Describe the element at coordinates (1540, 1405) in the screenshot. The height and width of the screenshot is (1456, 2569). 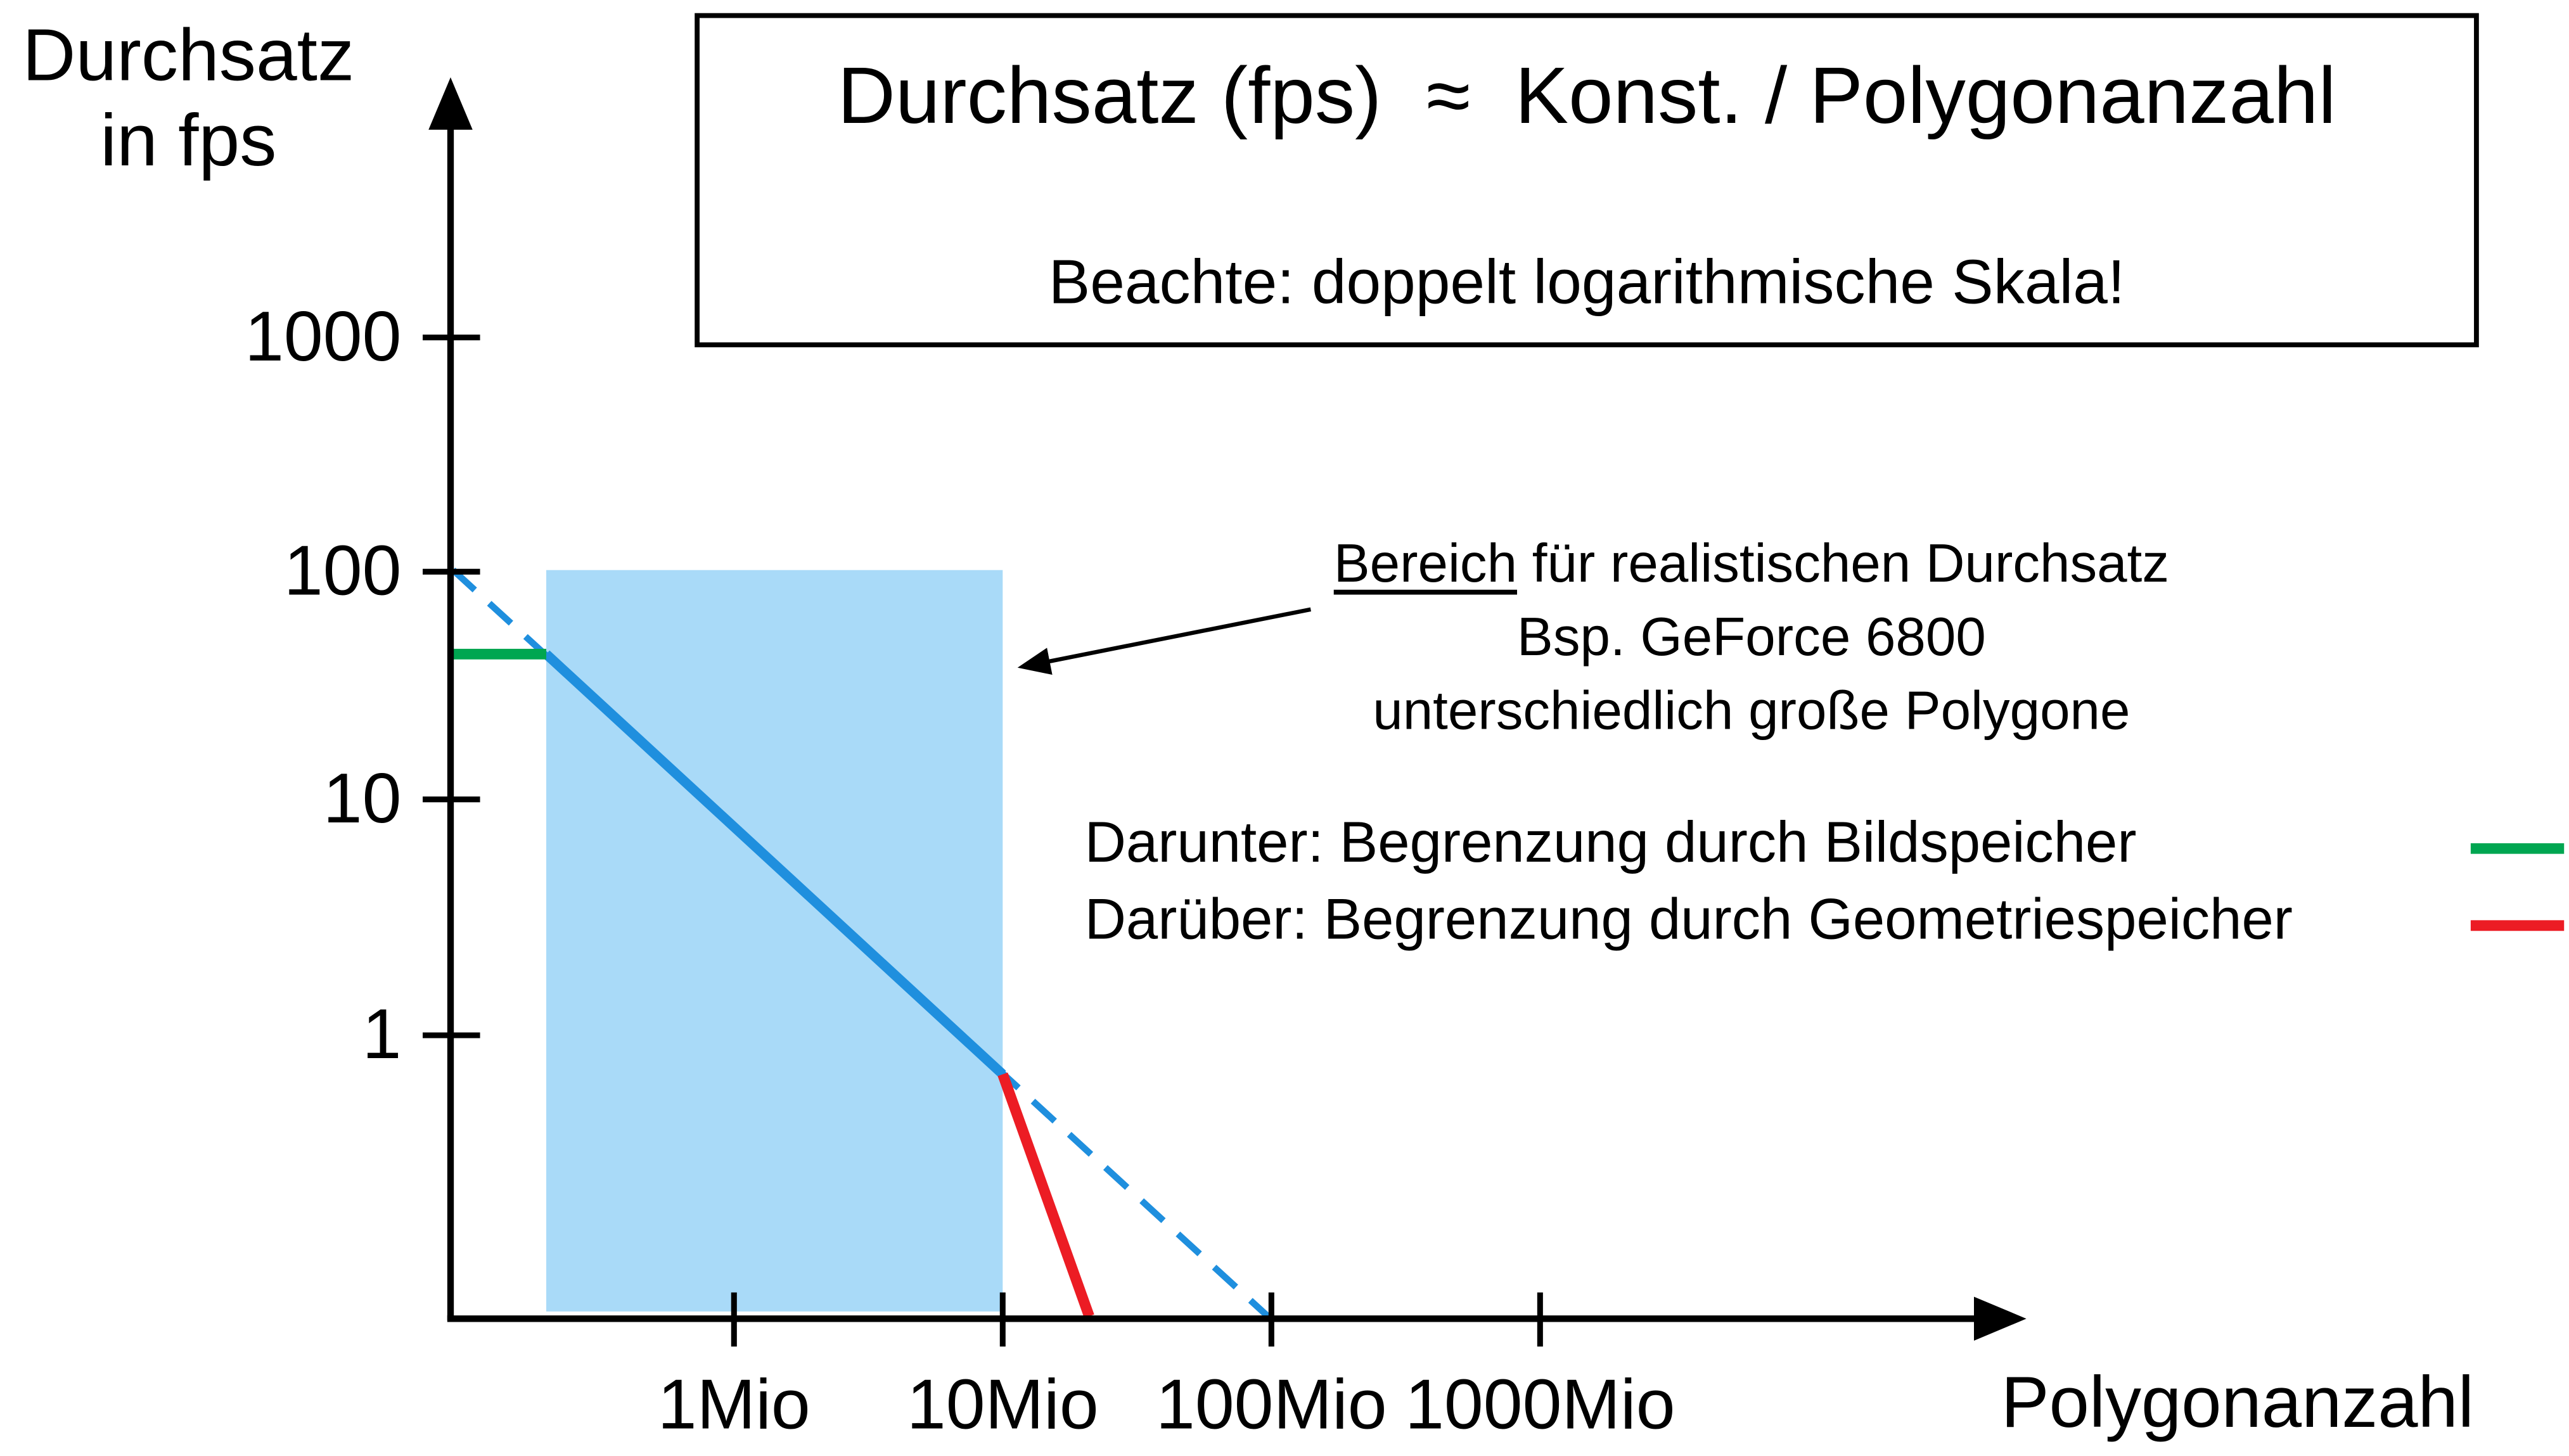
I see `x-tick-label-1000mio: 1000Mio` at that location.